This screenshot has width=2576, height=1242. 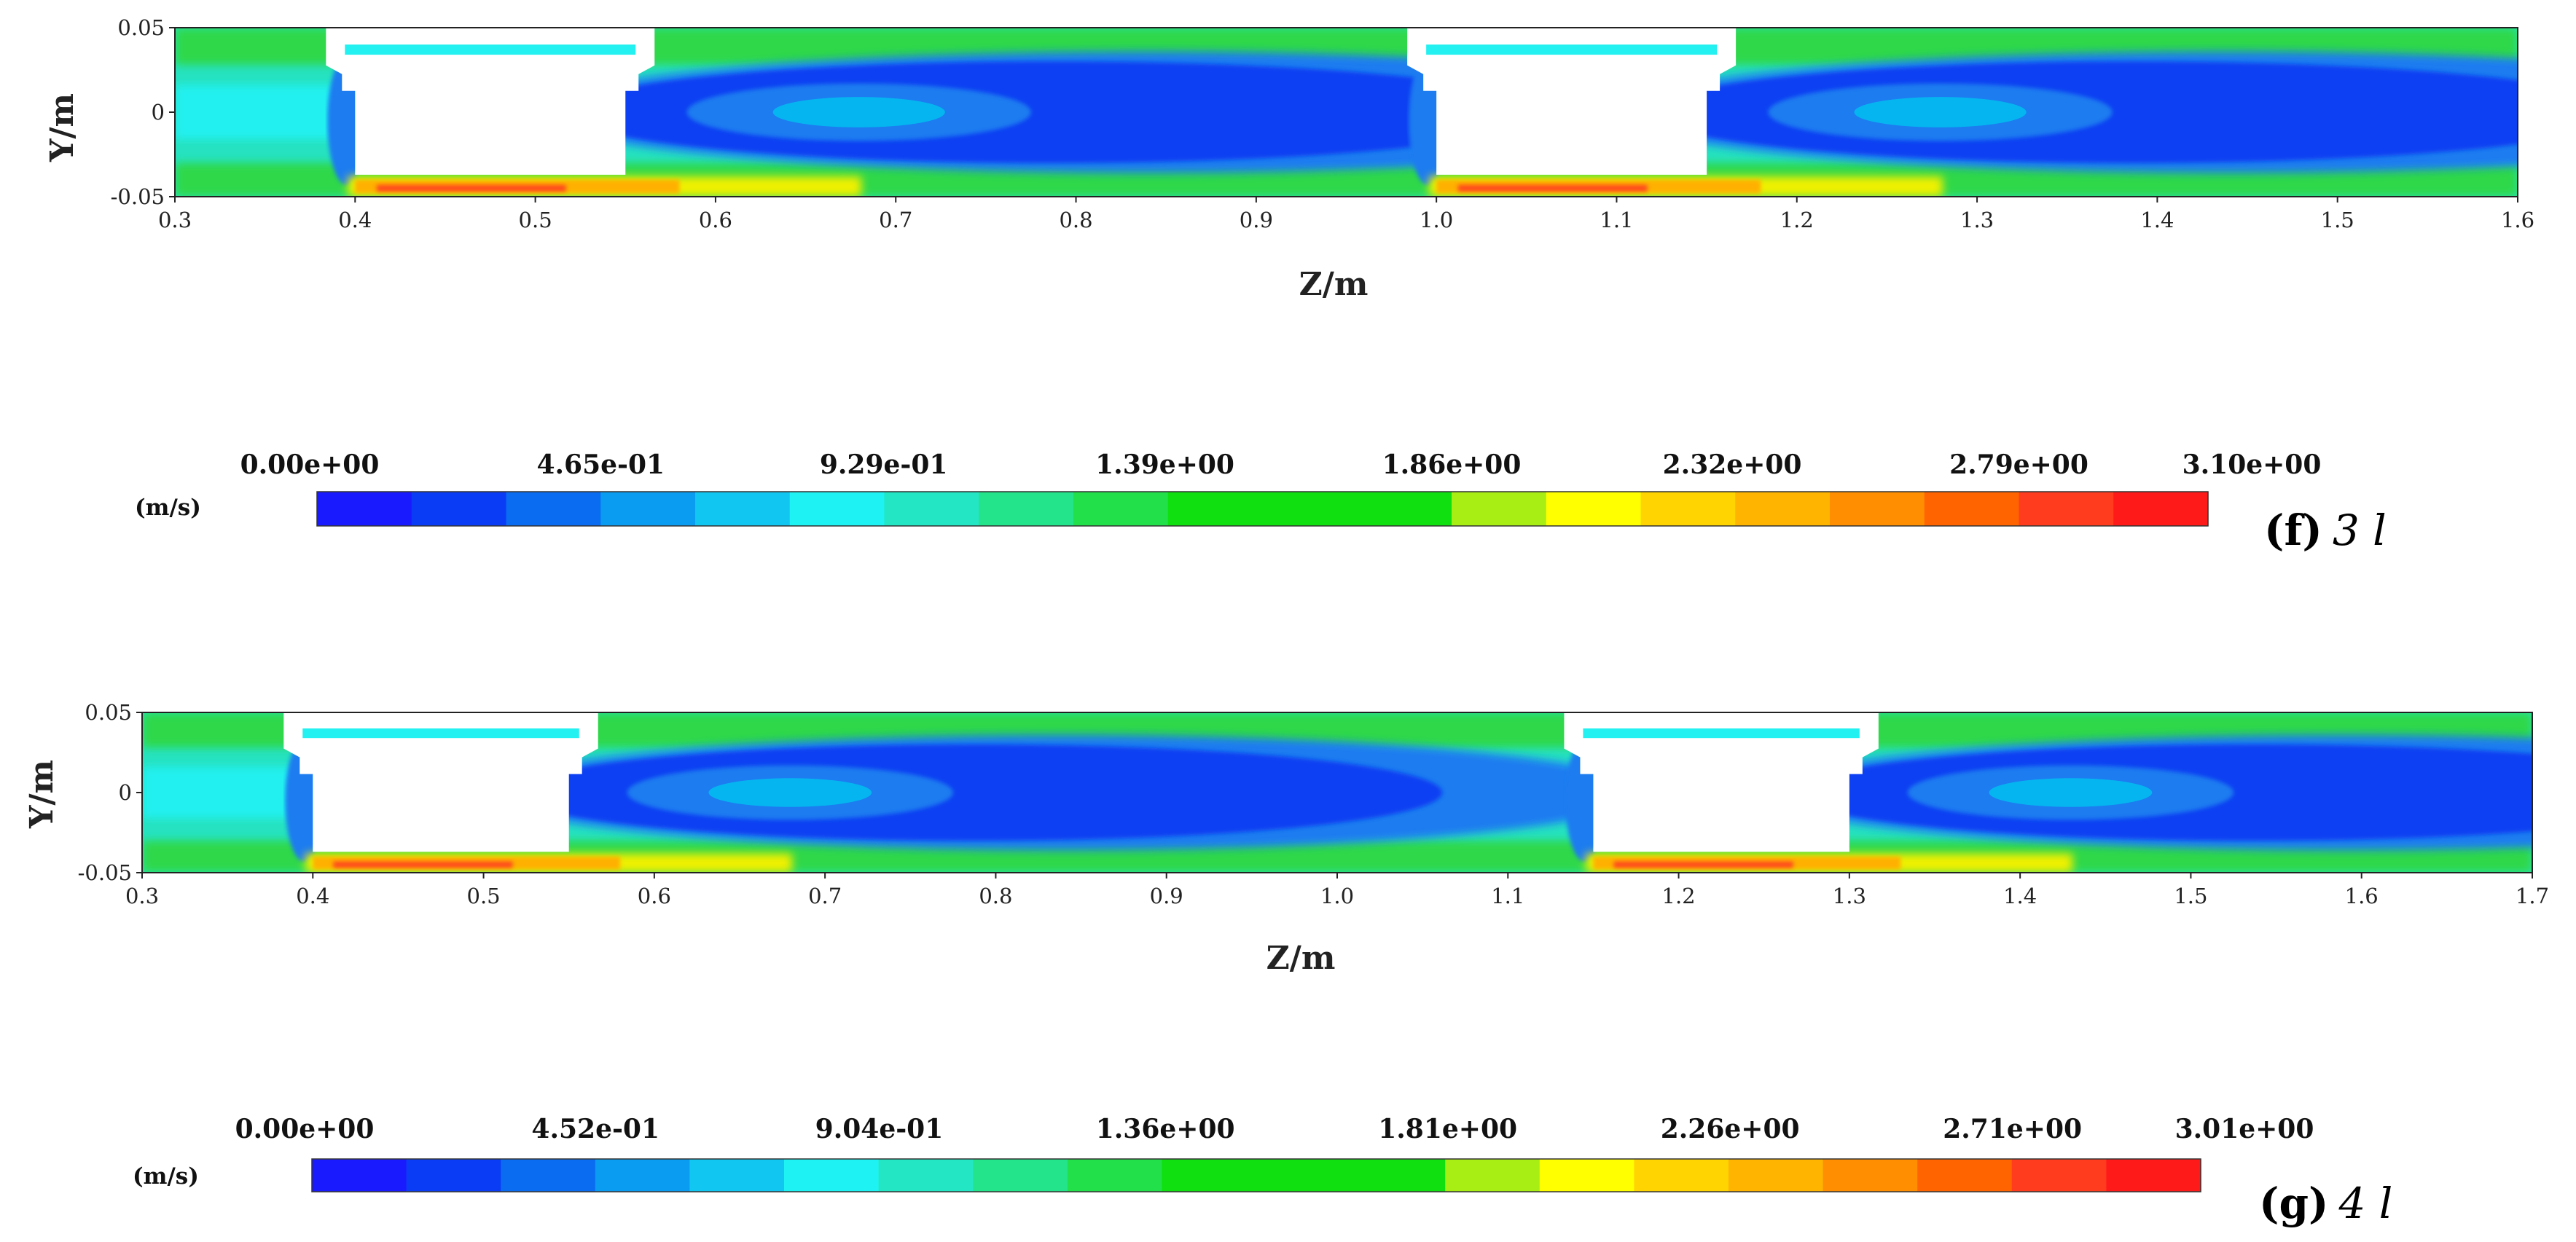 What do you see at coordinates (2532, 896) in the screenshot?
I see `x-tick-label: 1.7` at bounding box center [2532, 896].